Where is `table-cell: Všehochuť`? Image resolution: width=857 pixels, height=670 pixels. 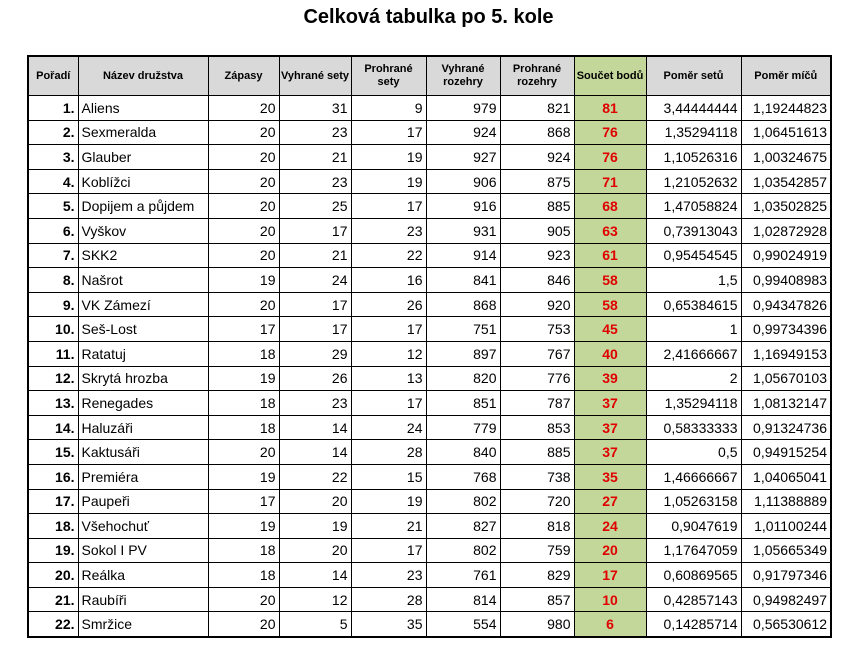
table-cell: Všehochuť is located at coordinates (143, 526).